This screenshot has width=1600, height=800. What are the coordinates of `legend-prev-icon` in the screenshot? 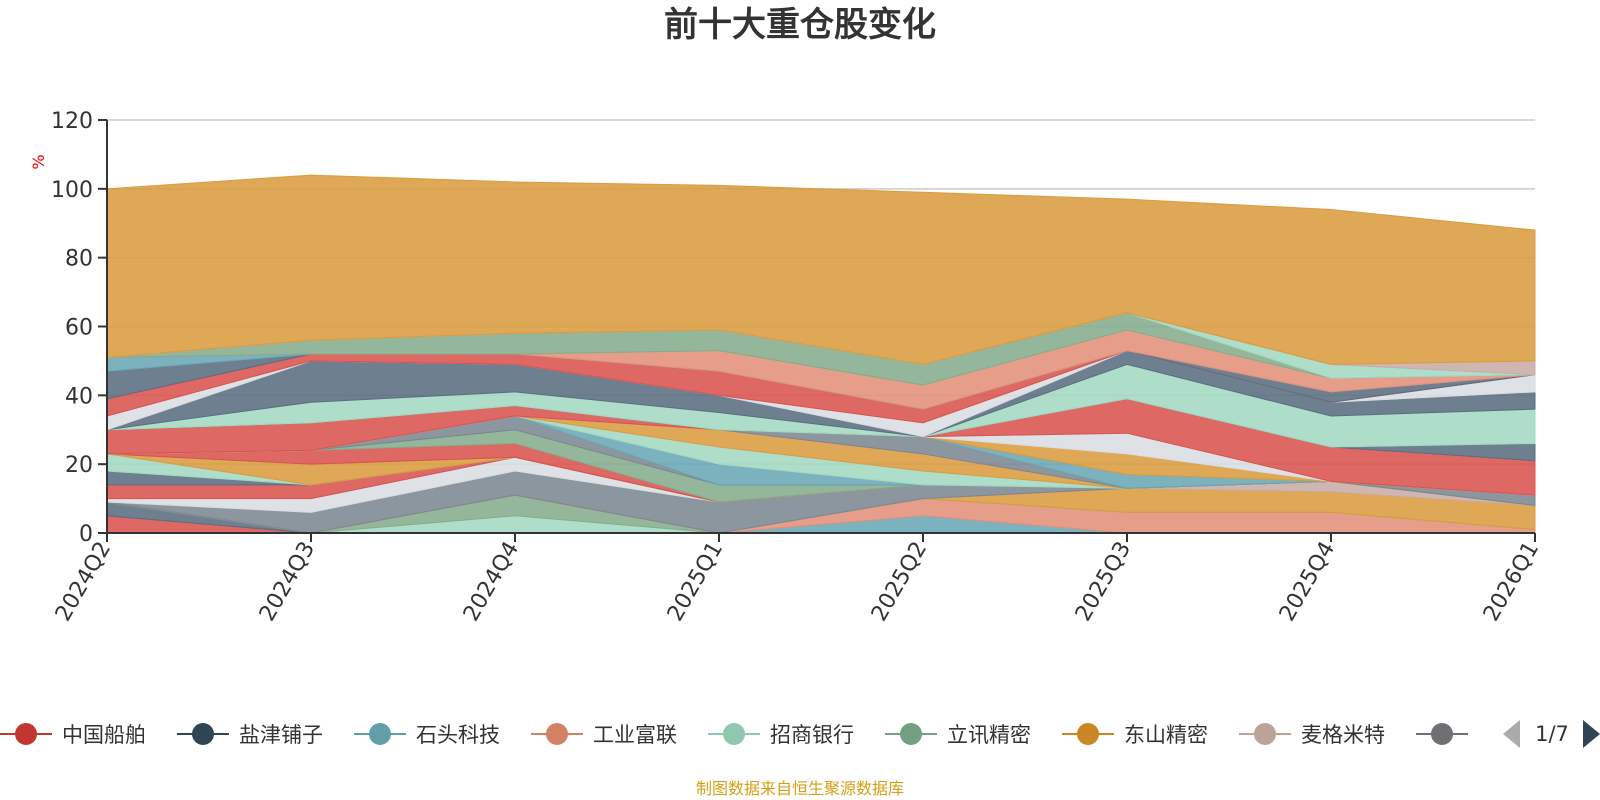 It's located at (1511, 734).